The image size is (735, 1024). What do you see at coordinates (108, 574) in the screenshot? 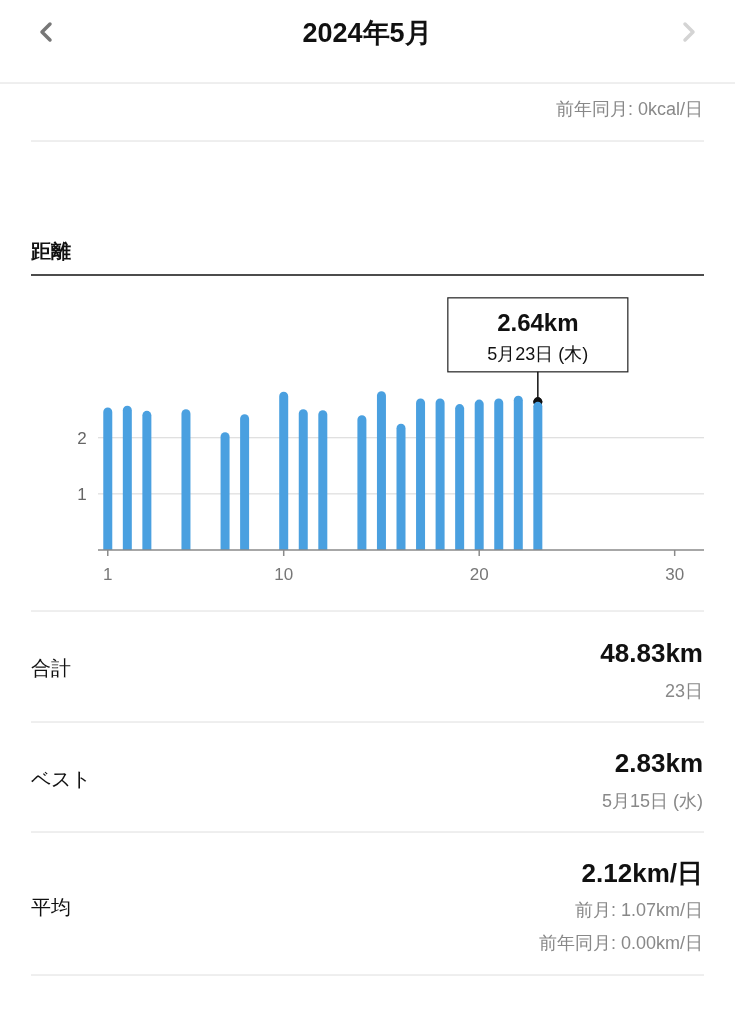
I see `x-tick-label: 1` at bounding box center [108, 574].